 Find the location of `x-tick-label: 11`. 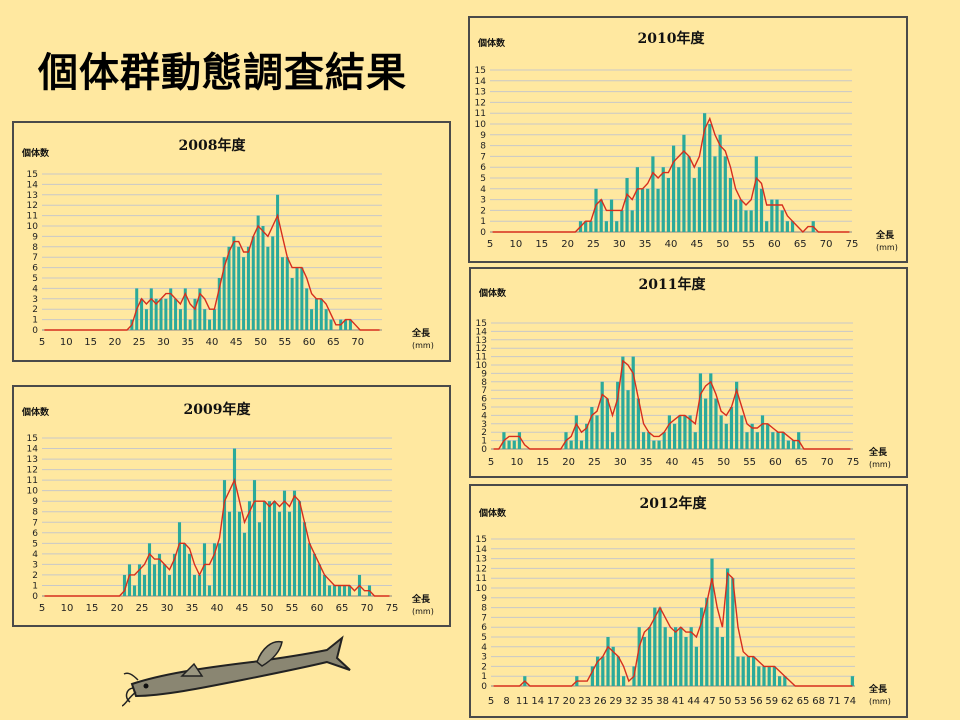

x-tick-label: 11 is located at coordinates (522, 701).